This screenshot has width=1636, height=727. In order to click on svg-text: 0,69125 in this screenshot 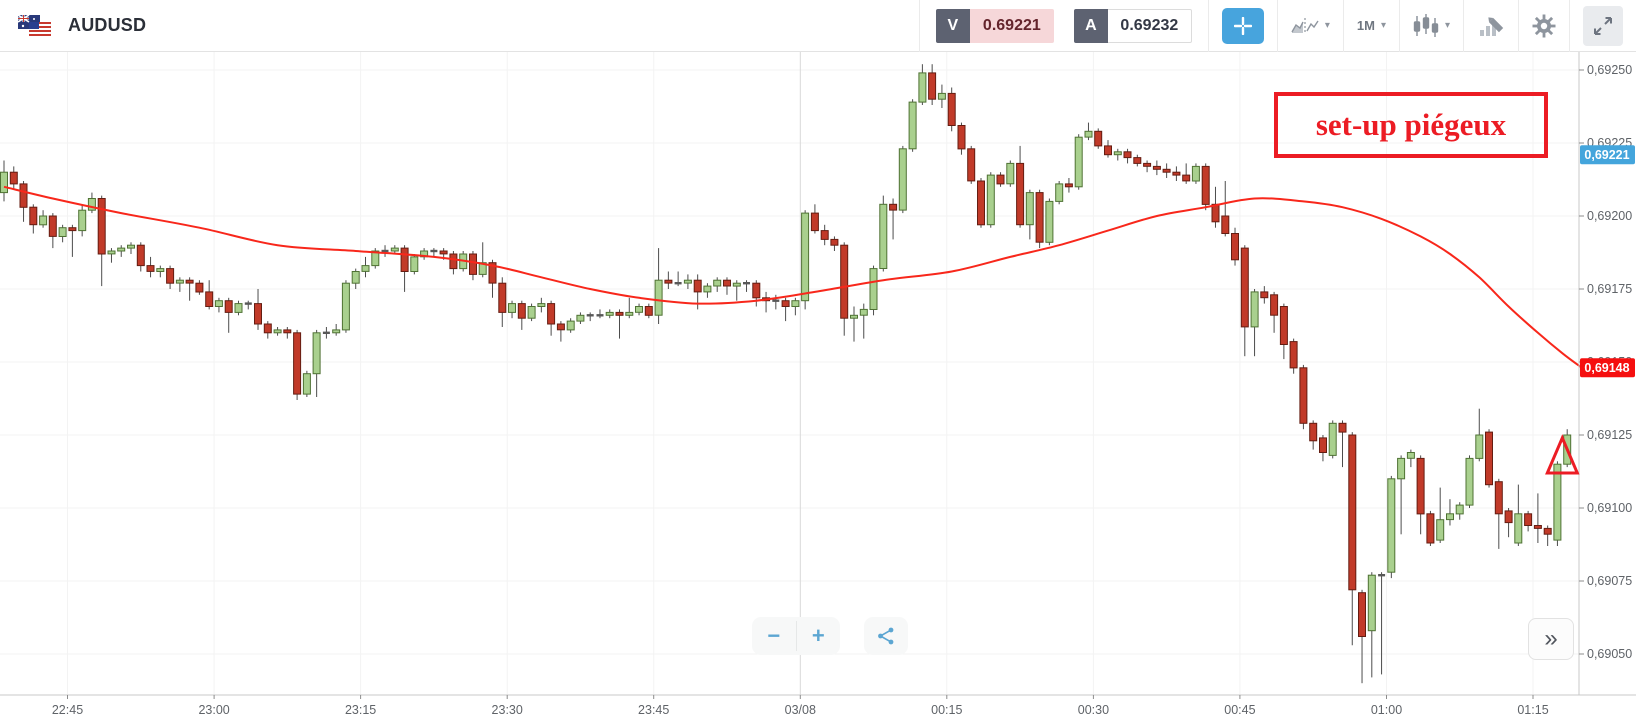, I will do `click(1609, 435)`.